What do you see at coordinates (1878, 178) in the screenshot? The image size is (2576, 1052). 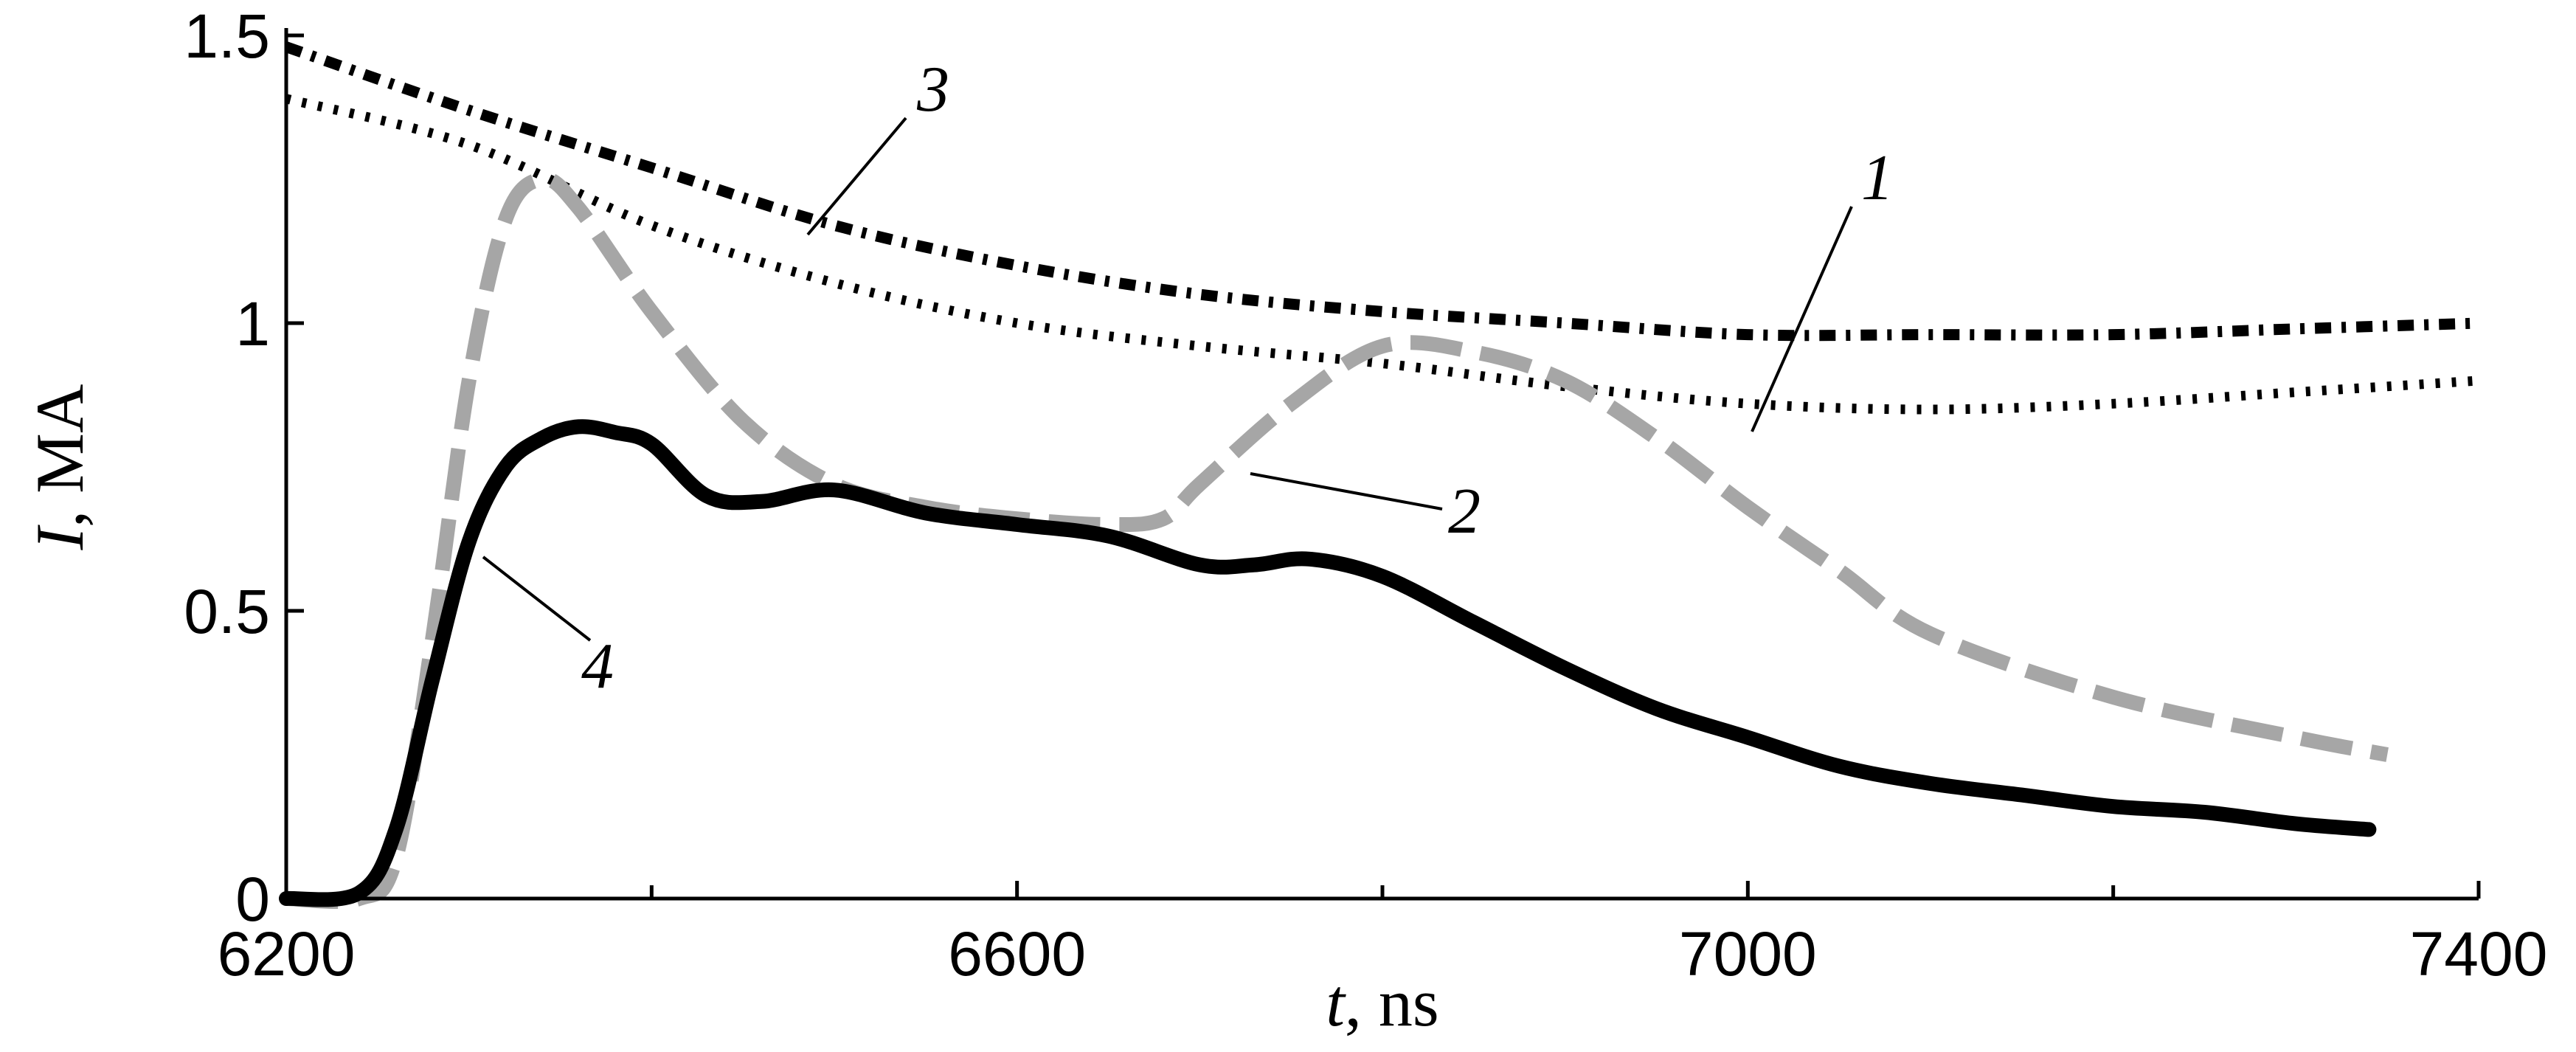 I see `series-1-label: 1` at bounding box center [1878, 178].